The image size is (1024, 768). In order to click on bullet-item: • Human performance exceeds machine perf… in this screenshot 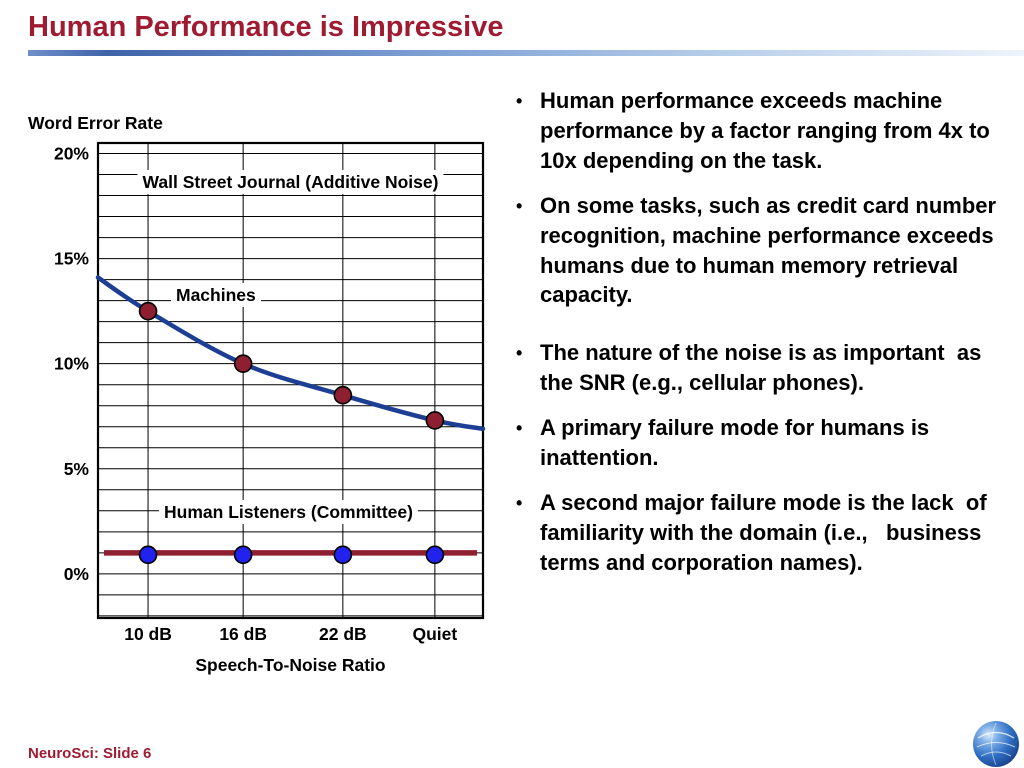, I will do `click(764, 131)`.